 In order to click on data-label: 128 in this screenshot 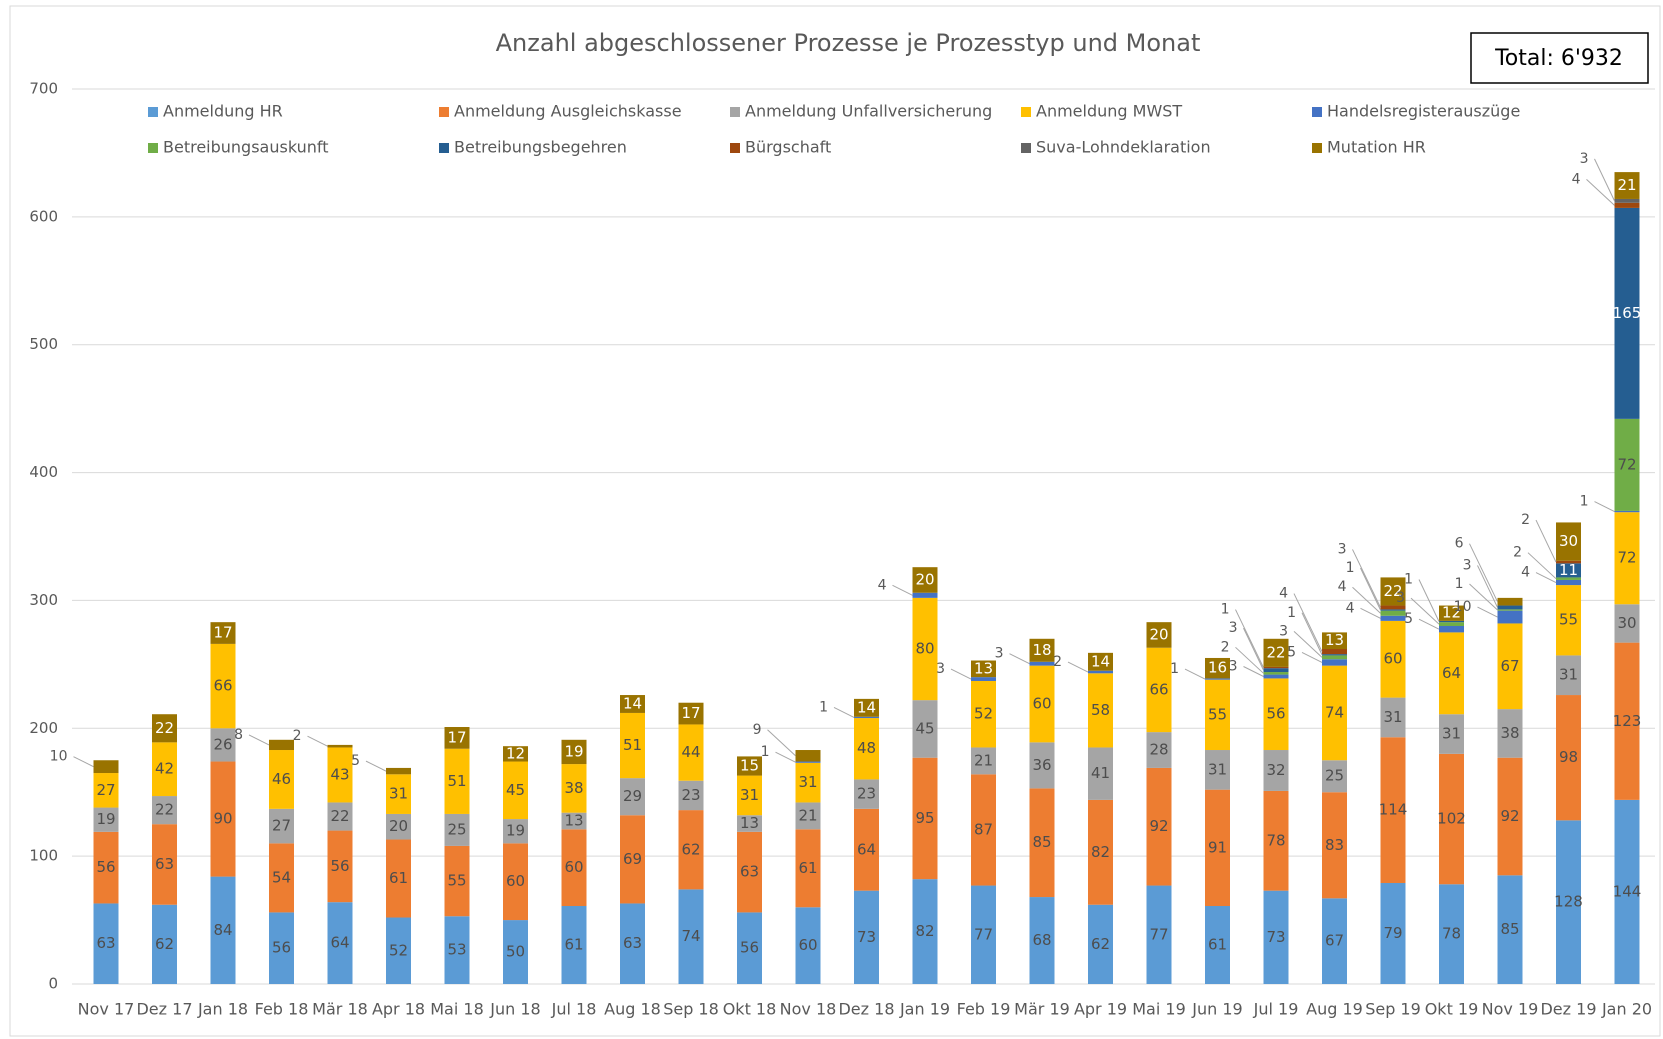, I will do `click(1568, 902)`.